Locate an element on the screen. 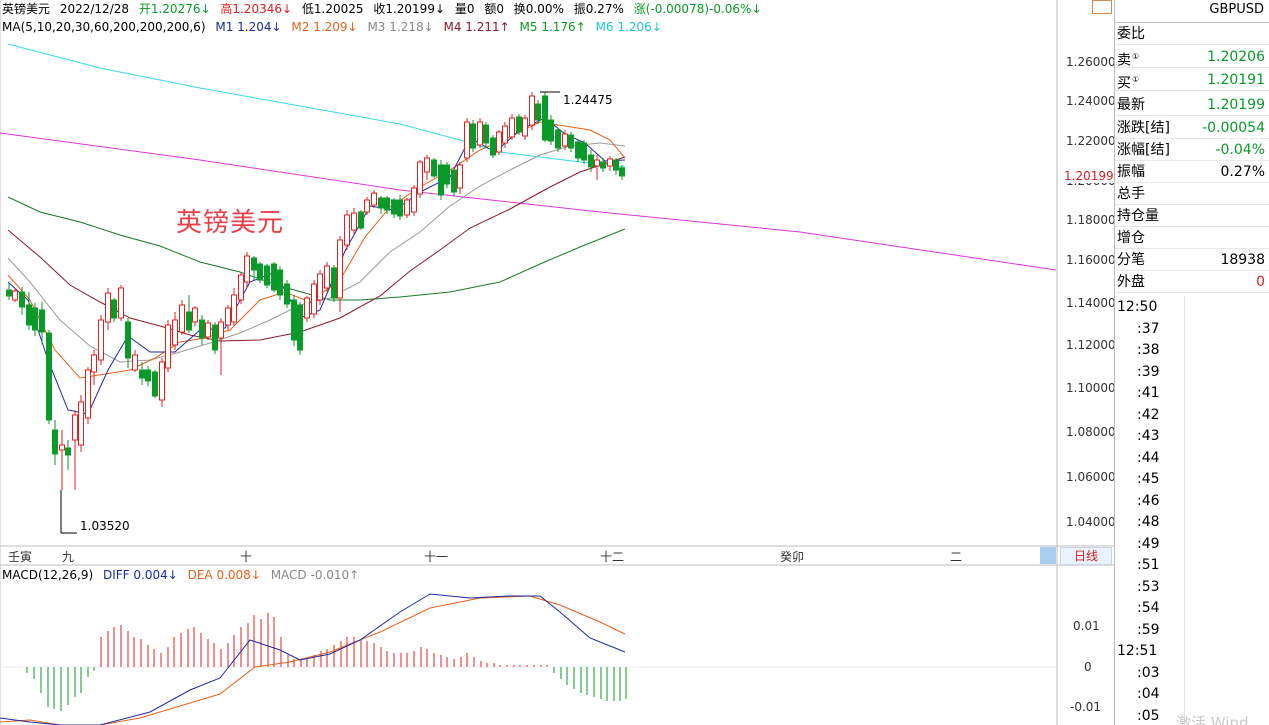  tick-time-row: :49 is located at coordinates (1148, 543).